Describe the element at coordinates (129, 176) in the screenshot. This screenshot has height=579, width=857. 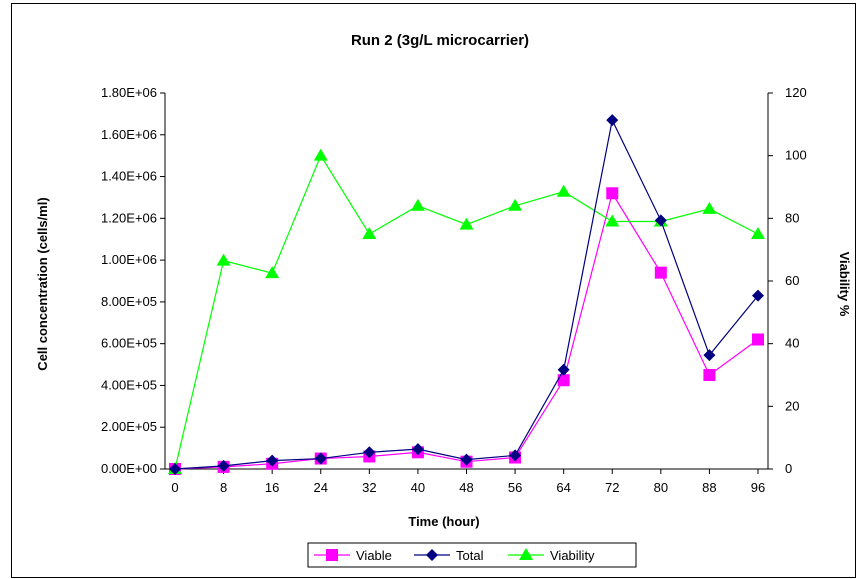
I see `y-tick-label: 1.40E+06` at that location.